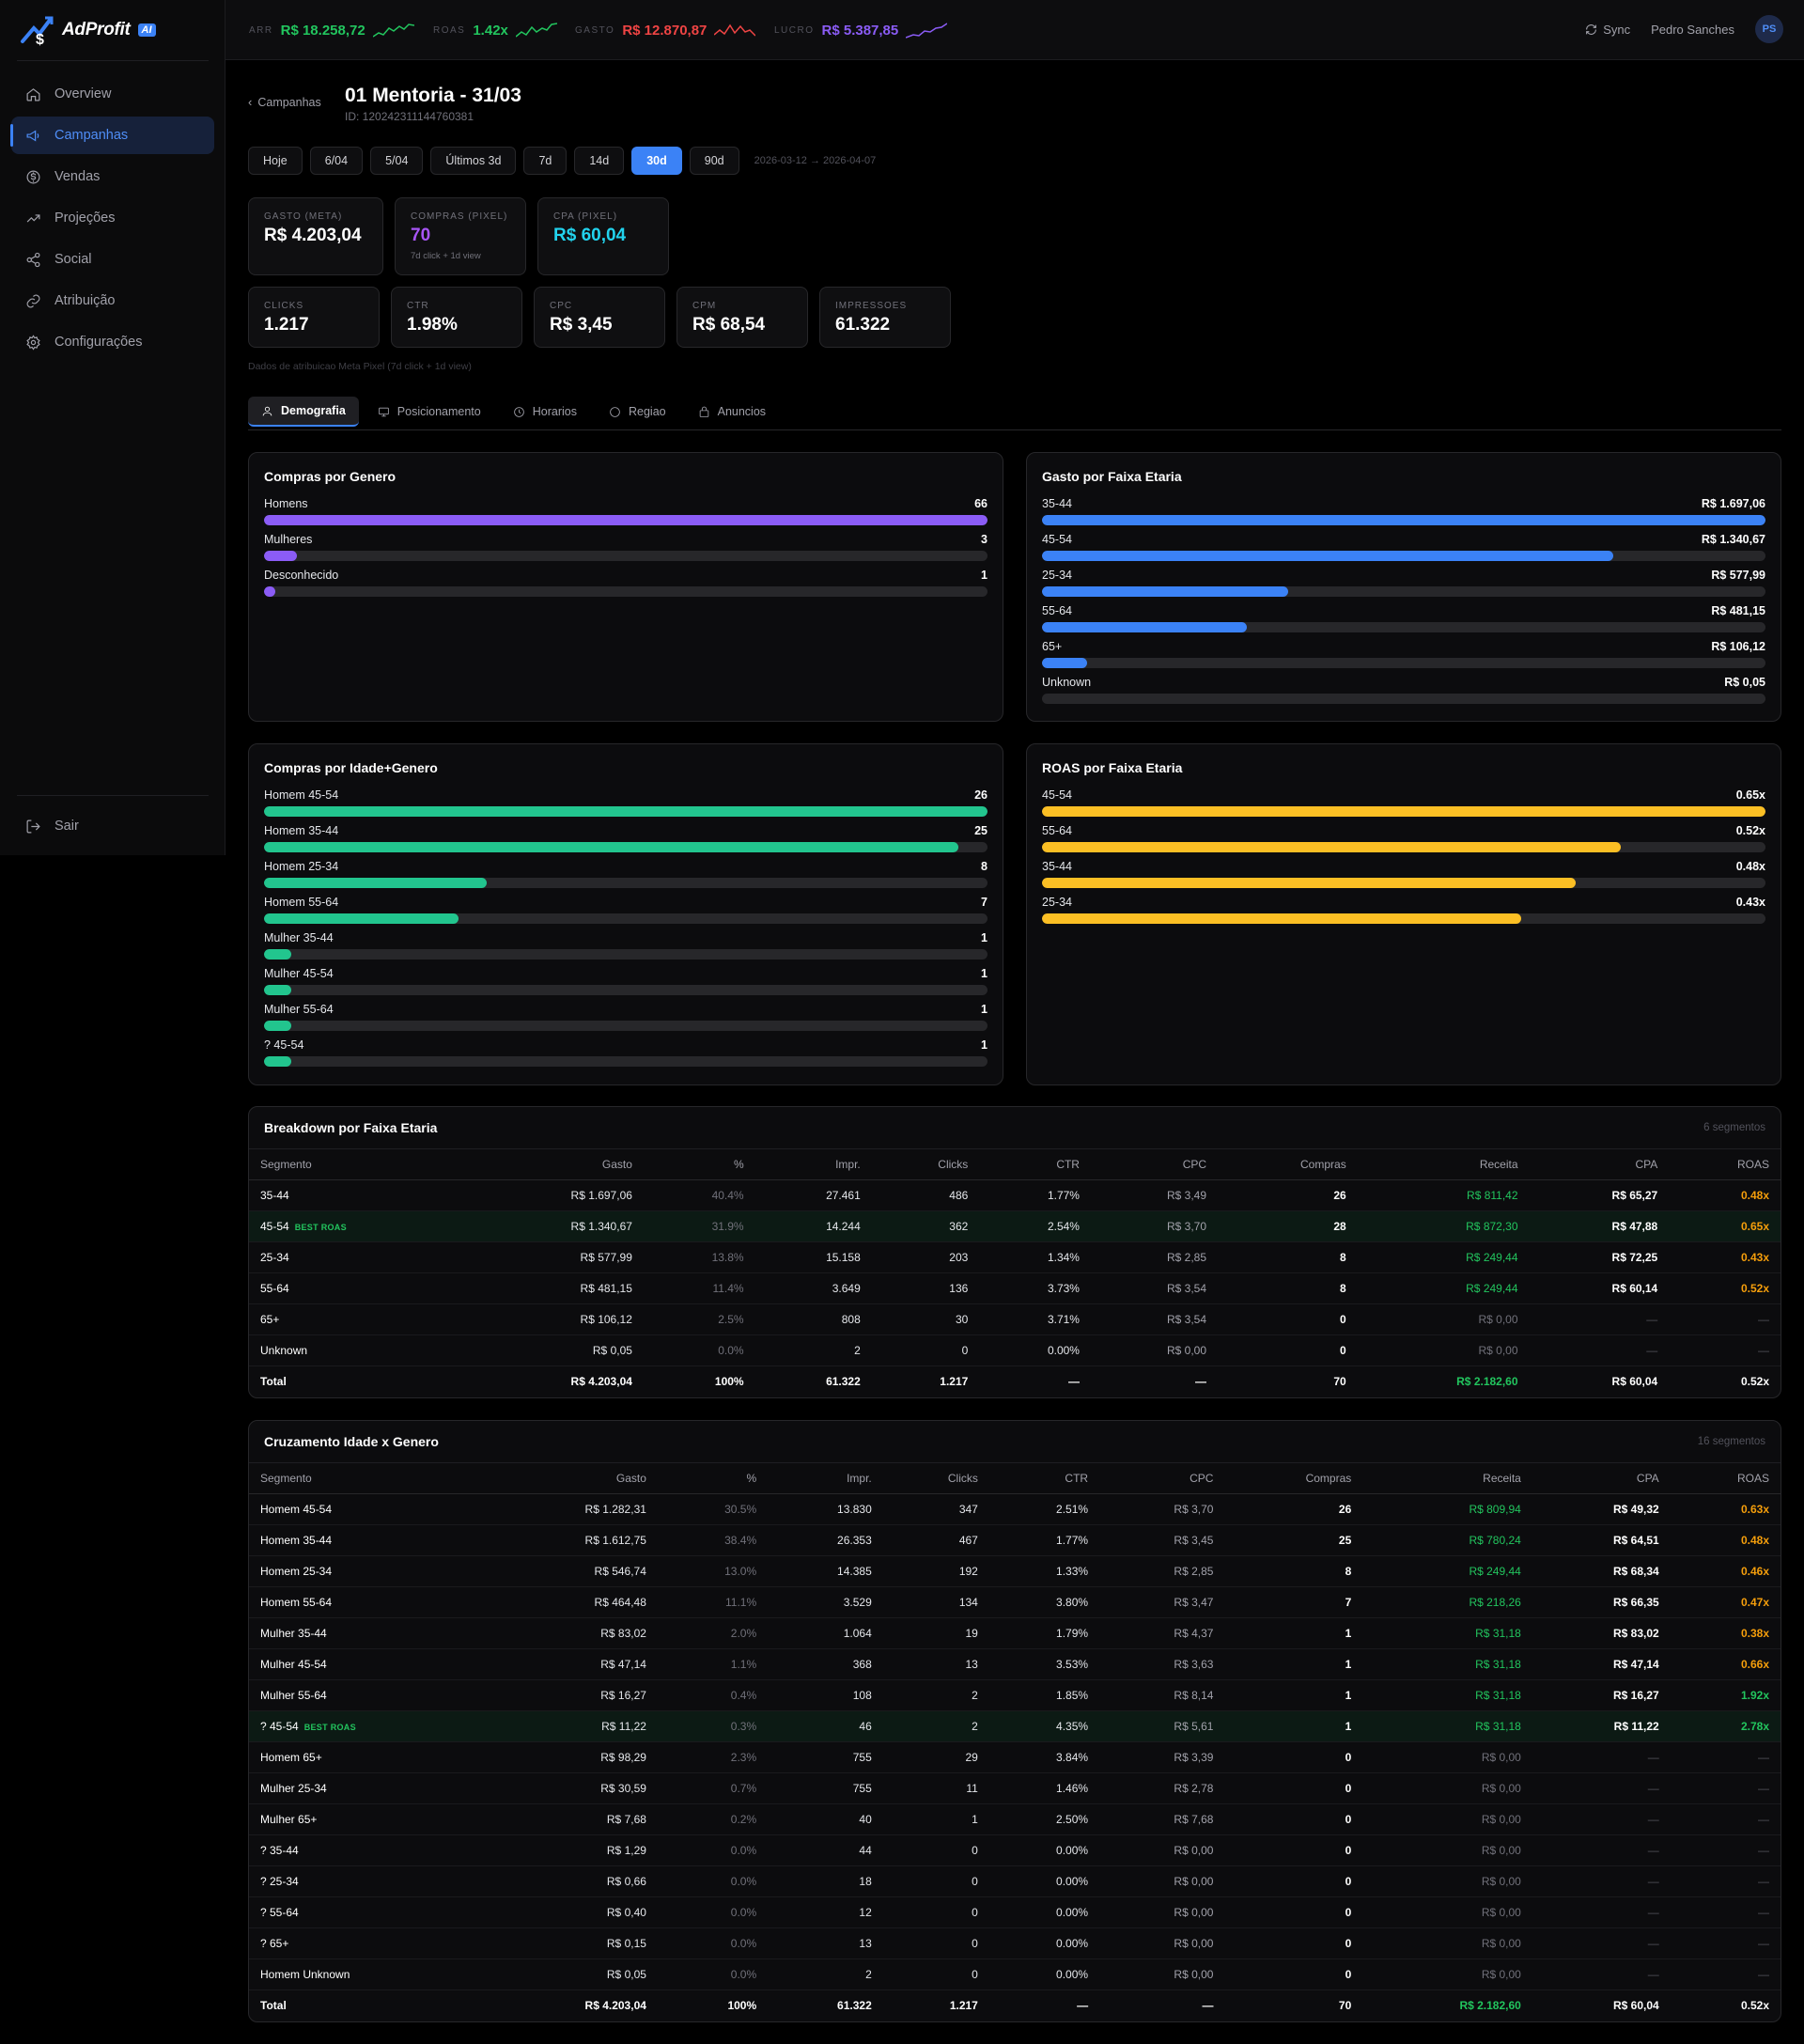 The height and width of the screenshot is (2044, 1804). Describe the element at coordinates (112, 342) in the screenshot. I see `sidebar-item-configuracoes: Configurações` at that location.